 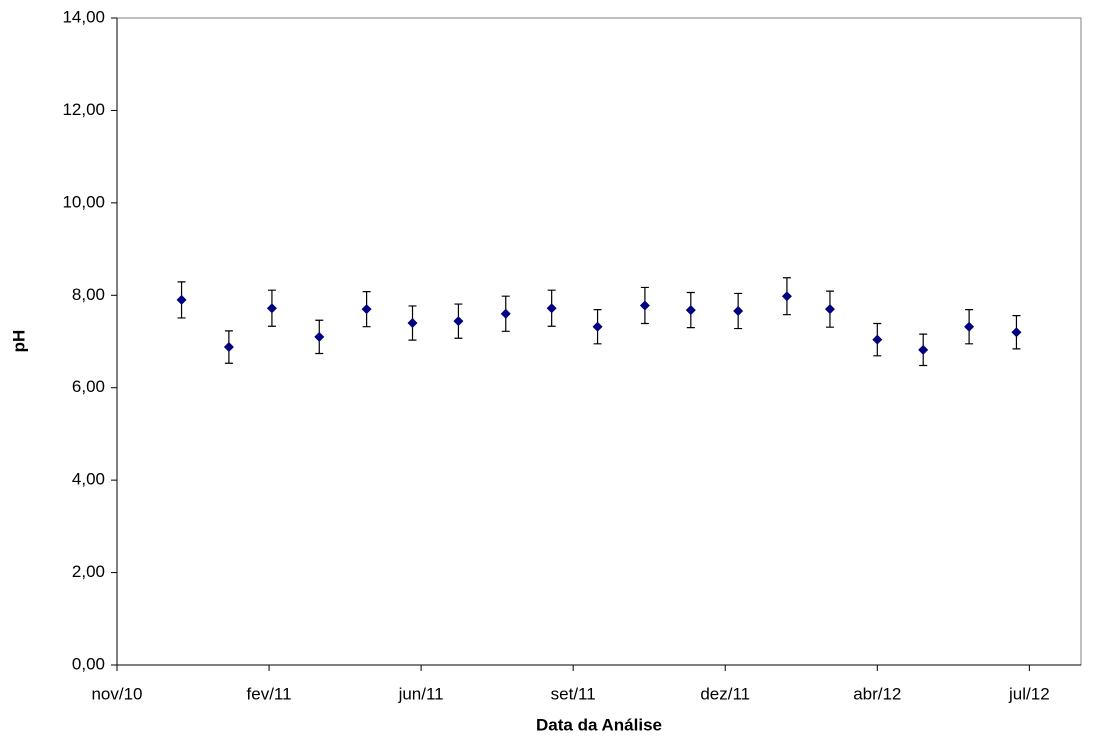 What do you see at coordinates (18, 341) in the screenshot?
I see `y-axis-title: pH` at bounding box center [18, 341].